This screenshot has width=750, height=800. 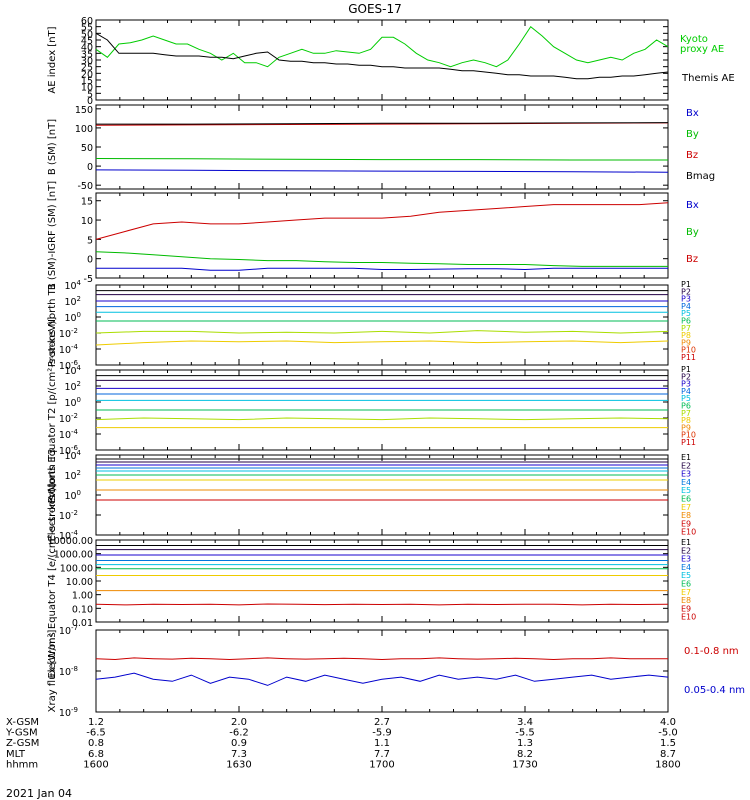 I want to click on y-tick-label-electrons-t3: 10², so click(x=72, y=475).